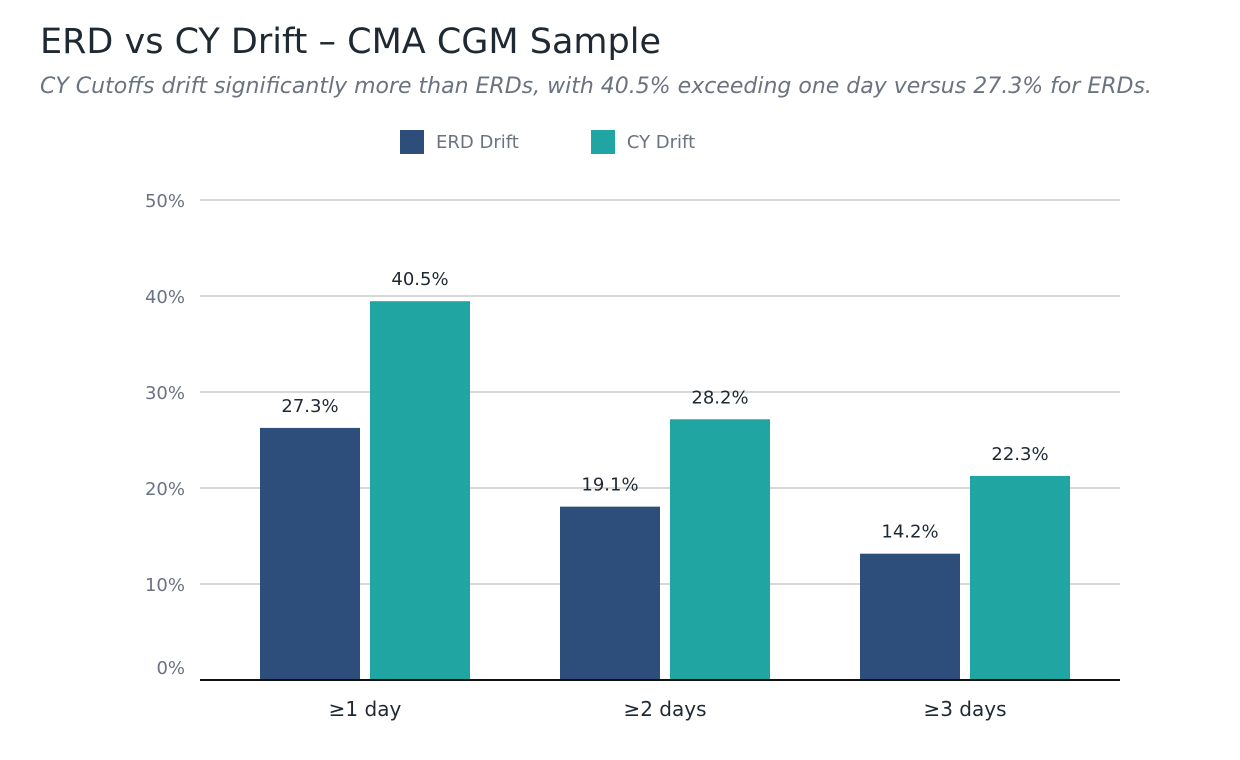 This screenshot has width=1240, height=760. Describe the element at coordinates (419, 279) in the screenshot. I see `data-label-cy-0: 40.5%` at that location.